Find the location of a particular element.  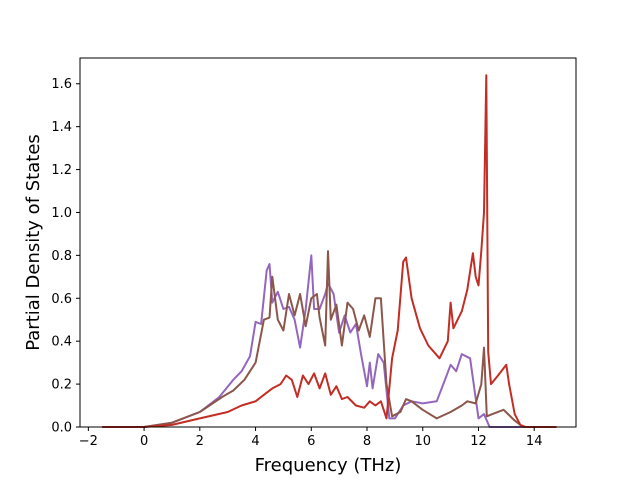

y-tick-label: 1.4 is located at coordinates (61, 127).